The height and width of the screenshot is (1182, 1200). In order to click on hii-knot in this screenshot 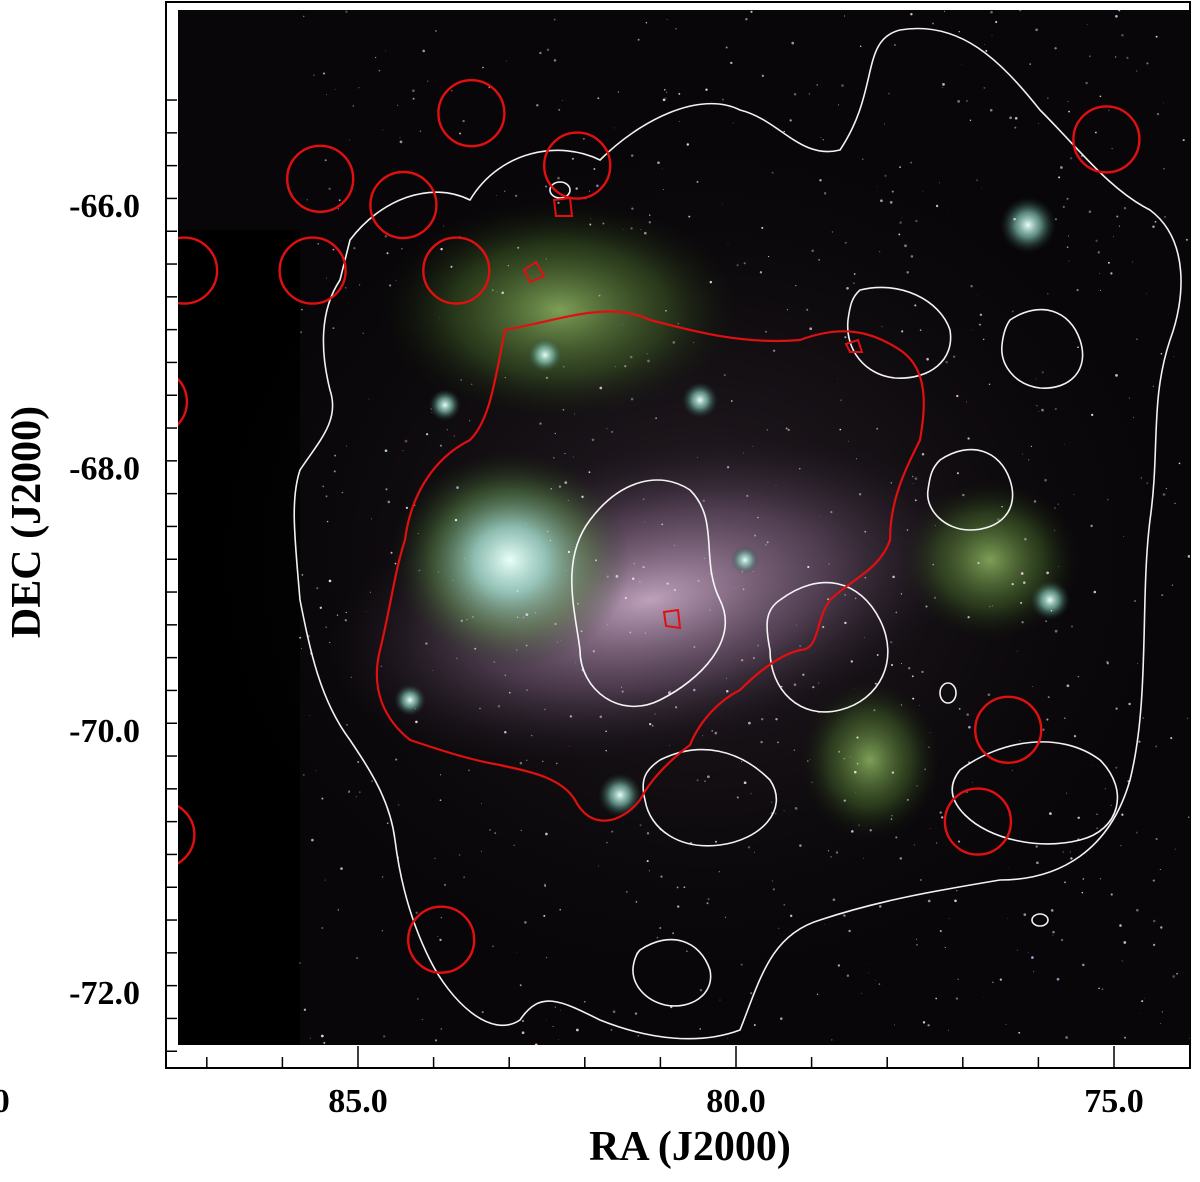, I will do `click(745, 560)`.